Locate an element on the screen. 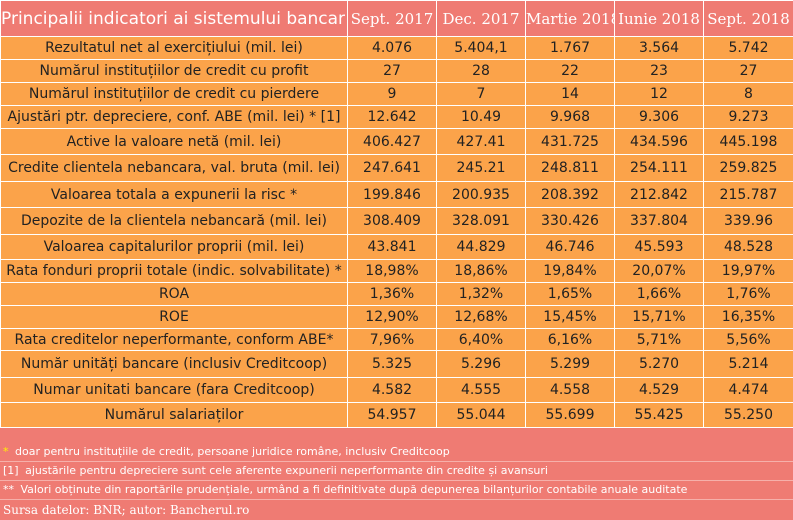 The width and height of the screenshot is (793, 520). table-cell: 5.404,1 is located at coordinates (481, 48).